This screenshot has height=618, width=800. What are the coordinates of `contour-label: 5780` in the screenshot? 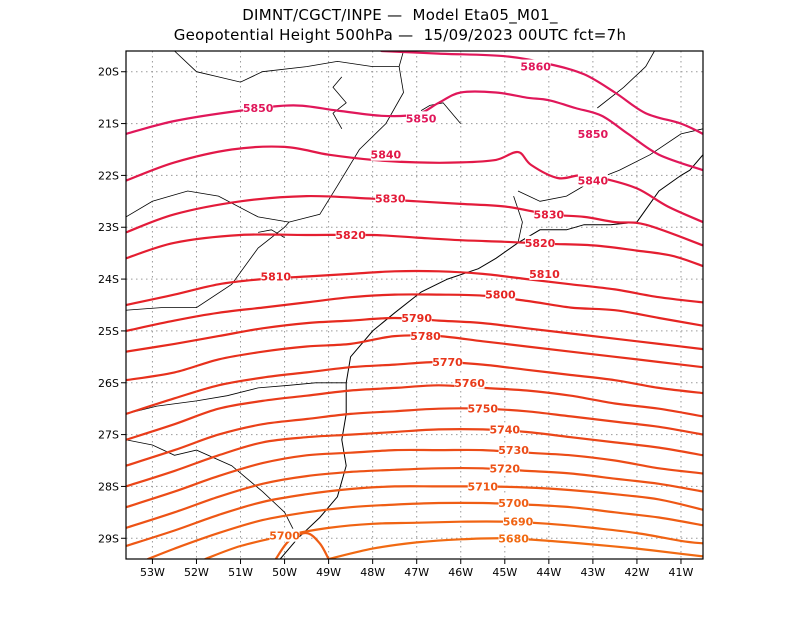 It's located at (425, 336).